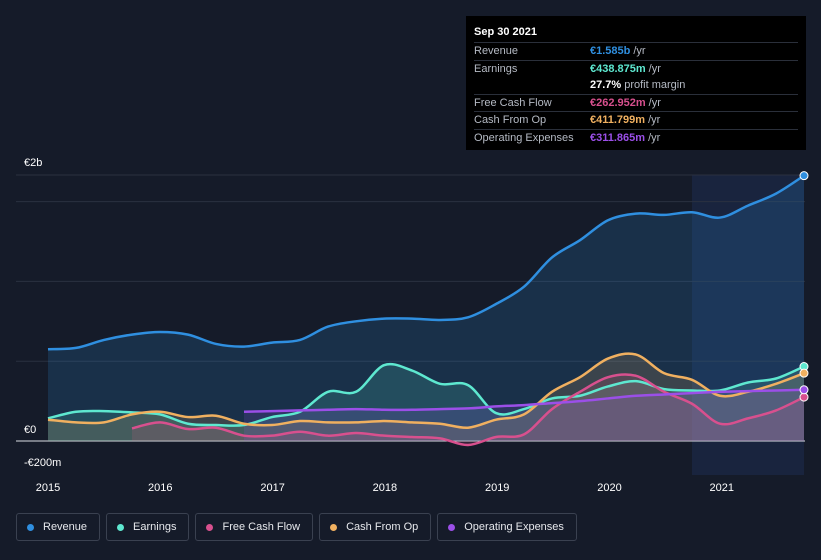  Describe the element at coordinates (496, 68) in the screenshot. I see `tooltip-row-label: Earnings` at that location.